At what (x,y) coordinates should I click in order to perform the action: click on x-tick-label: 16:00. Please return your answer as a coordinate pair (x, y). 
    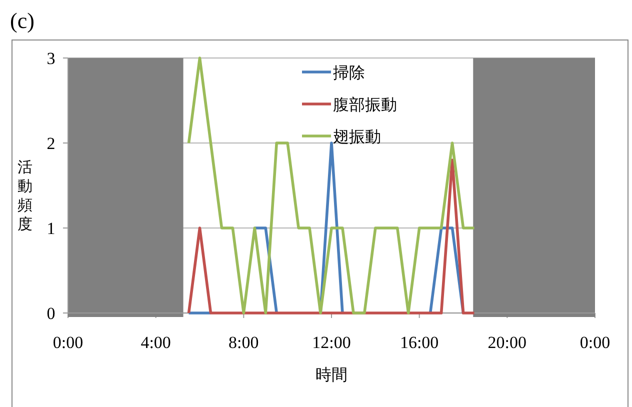
    Looking at the image, I should click on (419, 342).